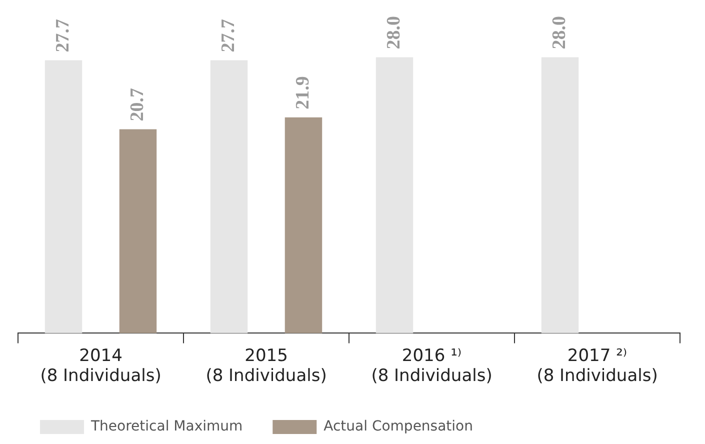 The width and height of the screenshot is (705, 444). What do you see at coordinates (303, 93) in the screenshot?
I see `data-label: 21.9` at bounding box center [303, 93].